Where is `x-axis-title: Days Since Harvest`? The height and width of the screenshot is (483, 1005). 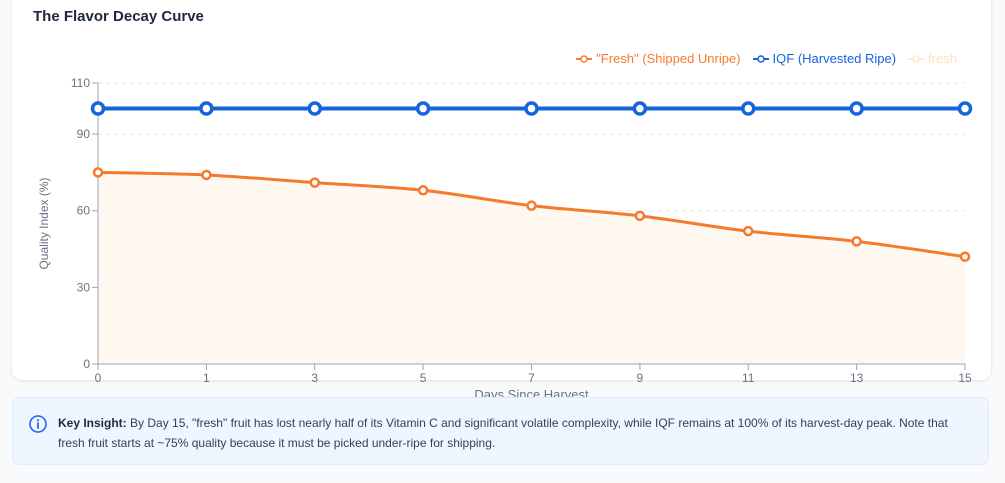 x-axis-title: Days Since Harvest is located at coordinates (531, 393).